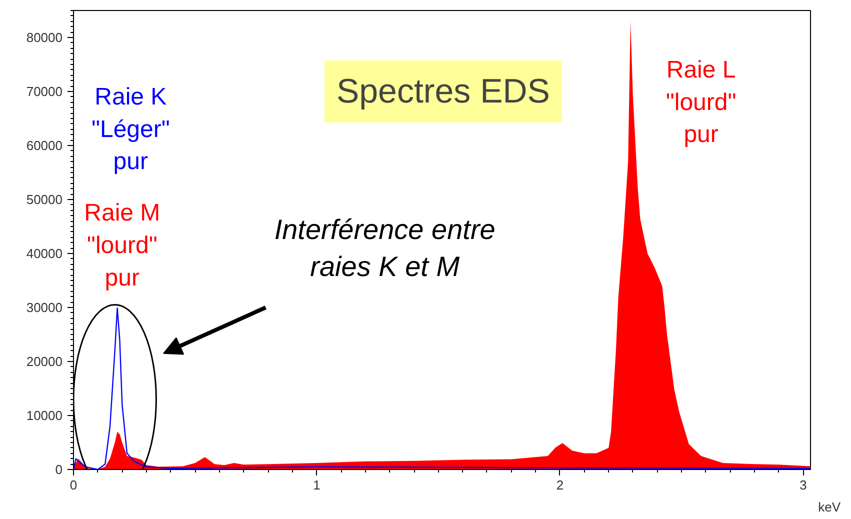 Image resolution: width=851 pixels, height=519 pixels. What do you see at coordinates (829, 507) in the screenshot?
I see `x-axis-title: keV` at bounding box center [829, 507].